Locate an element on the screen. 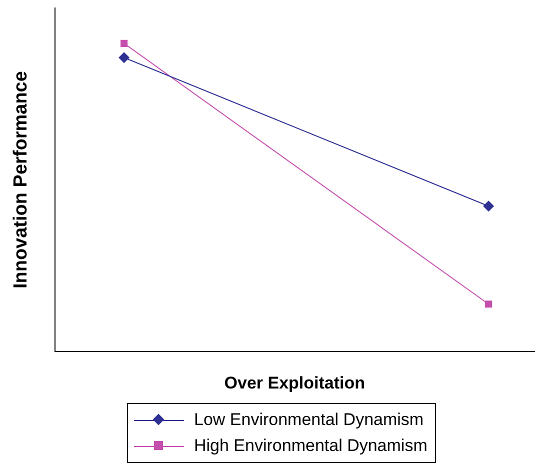 The image size is (540, 473). x-axis-title: Over Exploitation is located at coordinates (295, 382).